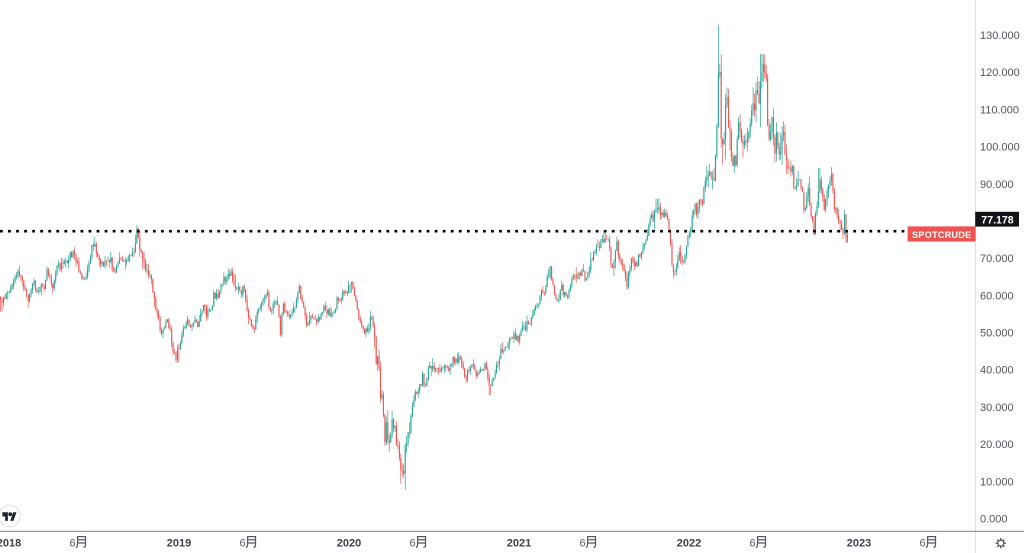 The width and height of the screenshot is (1024, 553). Describe the element at coordinates (349, 543) in the screenshot. I see `svg-text: 2020` at that location.